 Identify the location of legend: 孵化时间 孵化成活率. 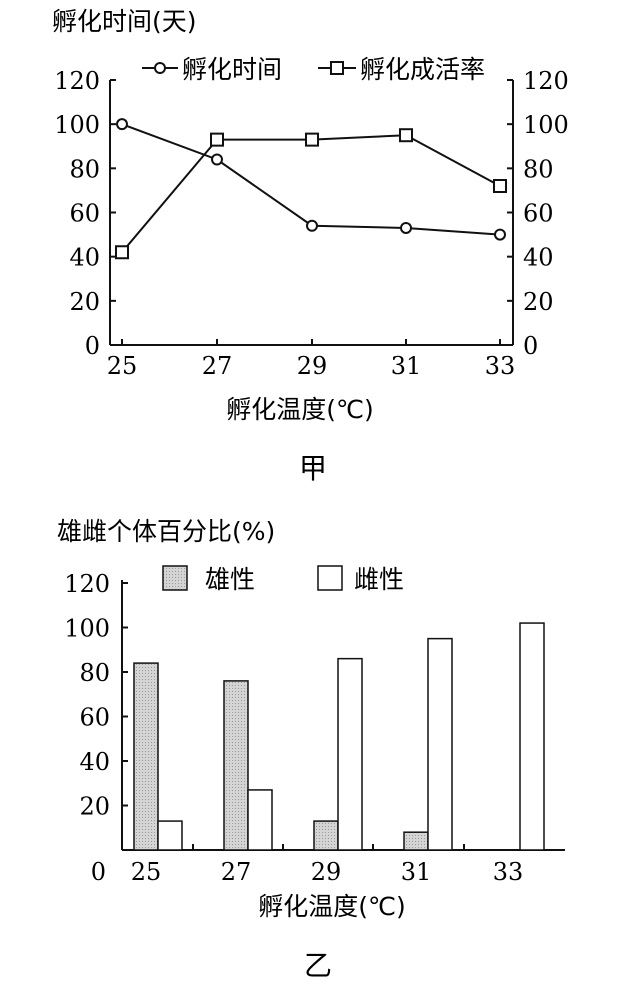
(313, 69).